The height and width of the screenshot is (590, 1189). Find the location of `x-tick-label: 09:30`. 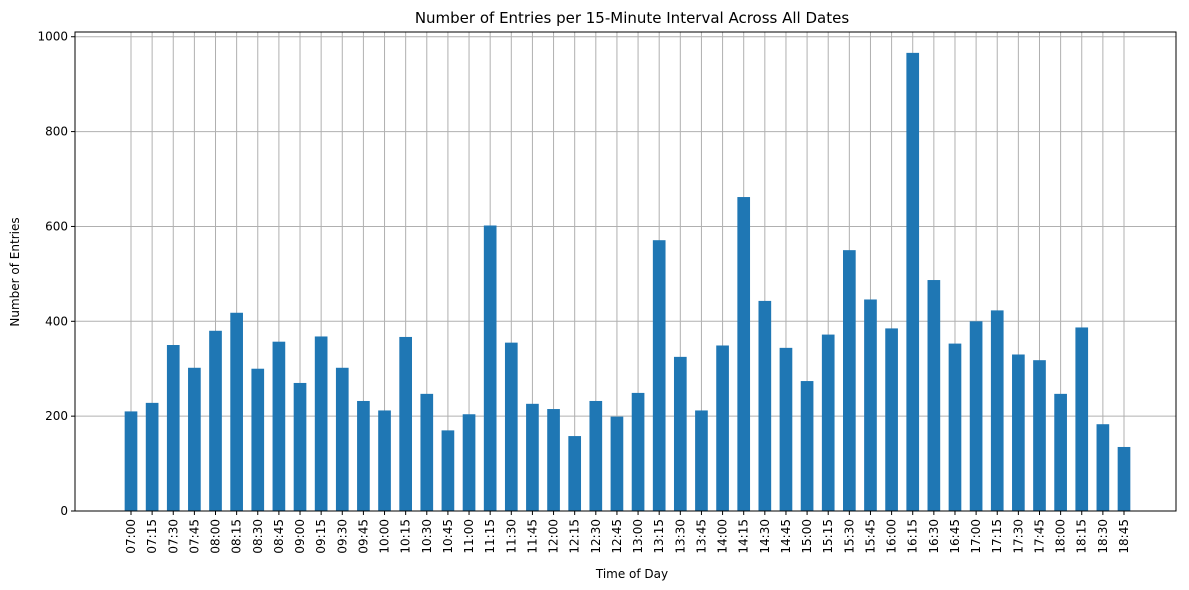

x-tick-label: 09:30 is located at coordinates (342, 536).